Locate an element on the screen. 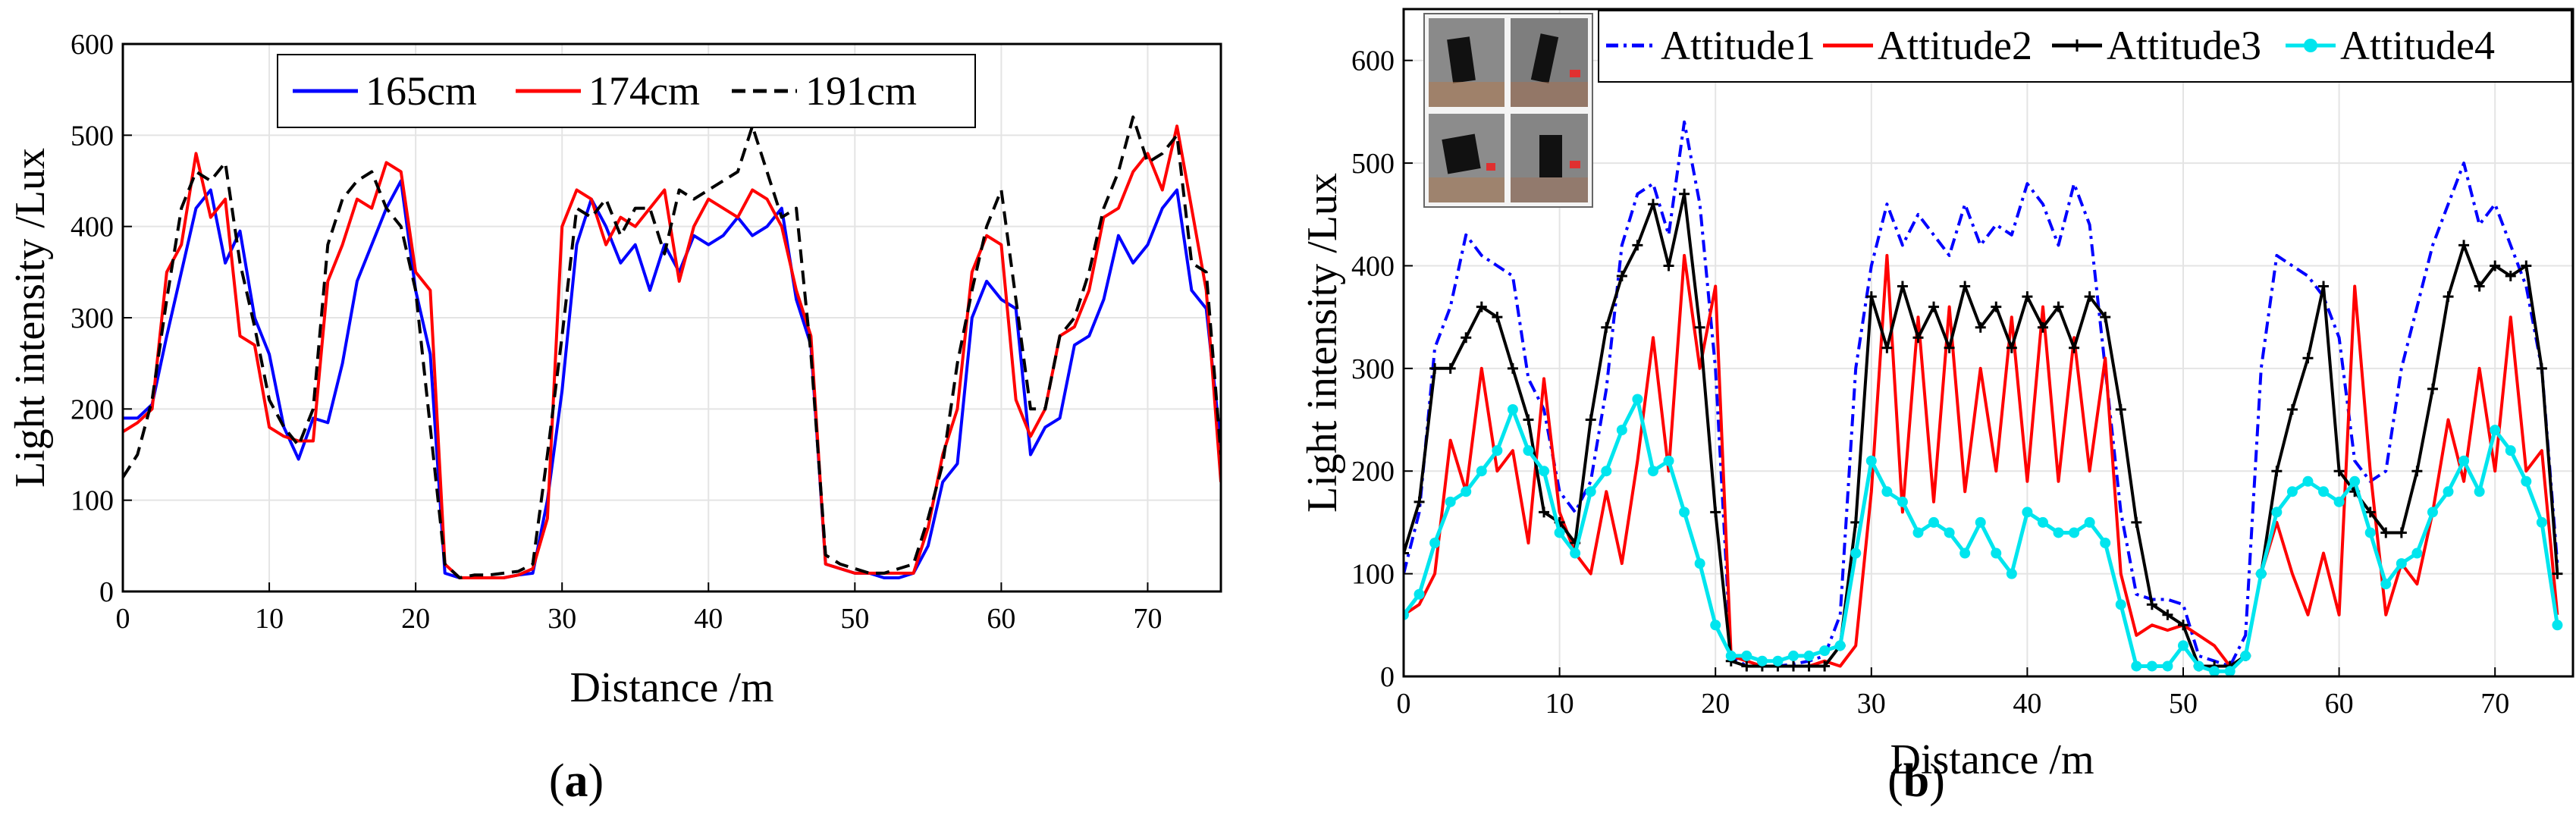 The image size is (2576, 822). b-x-tick-label: 60 is located at coordinates (2339, 704).